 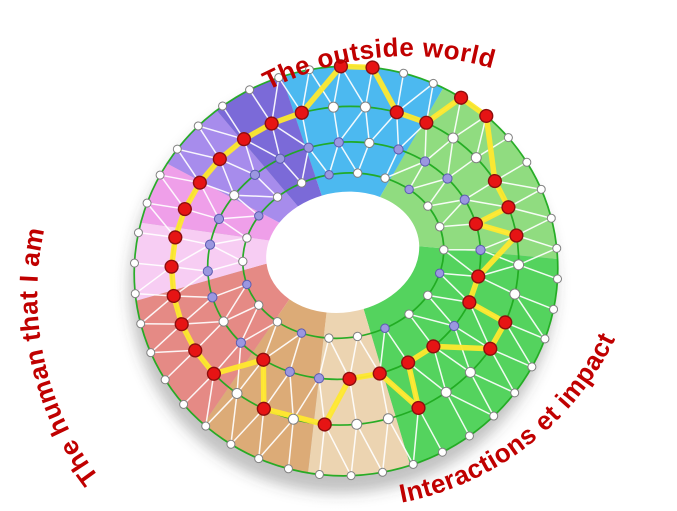 What do you see at coordinates (343, 252) in the screenshot?
I see `wheel-hole` at bounding box center [343, 252].